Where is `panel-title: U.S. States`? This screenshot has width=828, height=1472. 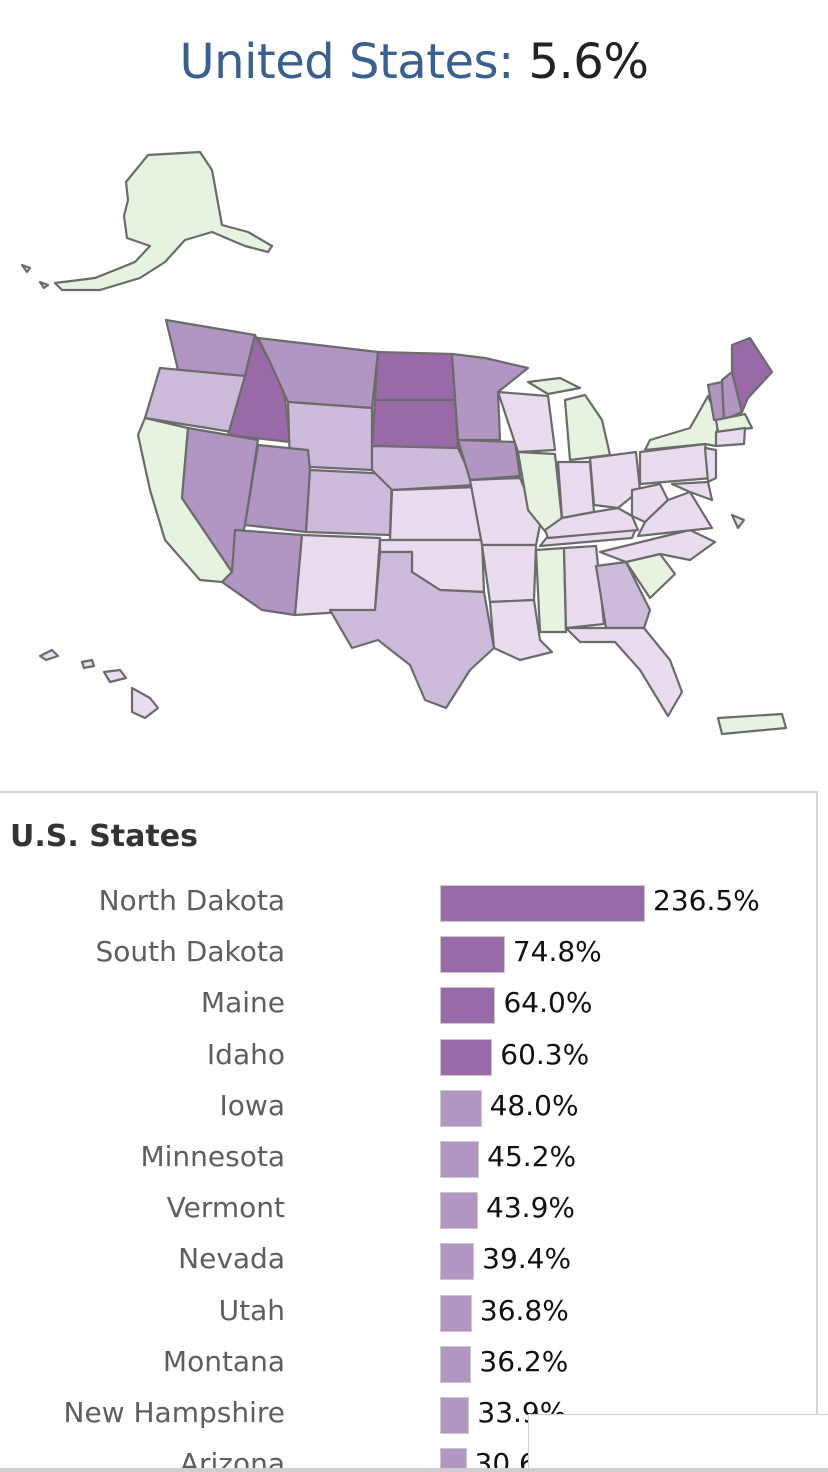 panel-title: U.S. States is located at coordinates (104, 836).